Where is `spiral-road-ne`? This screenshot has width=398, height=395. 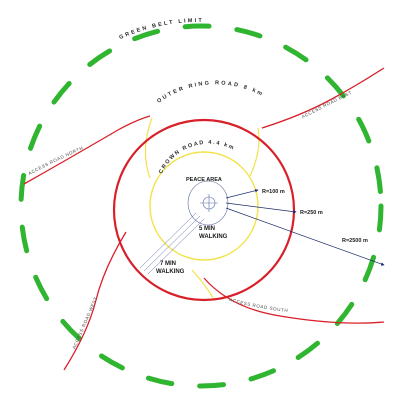
spiral-road-ne is located at coordinates (254, 152).